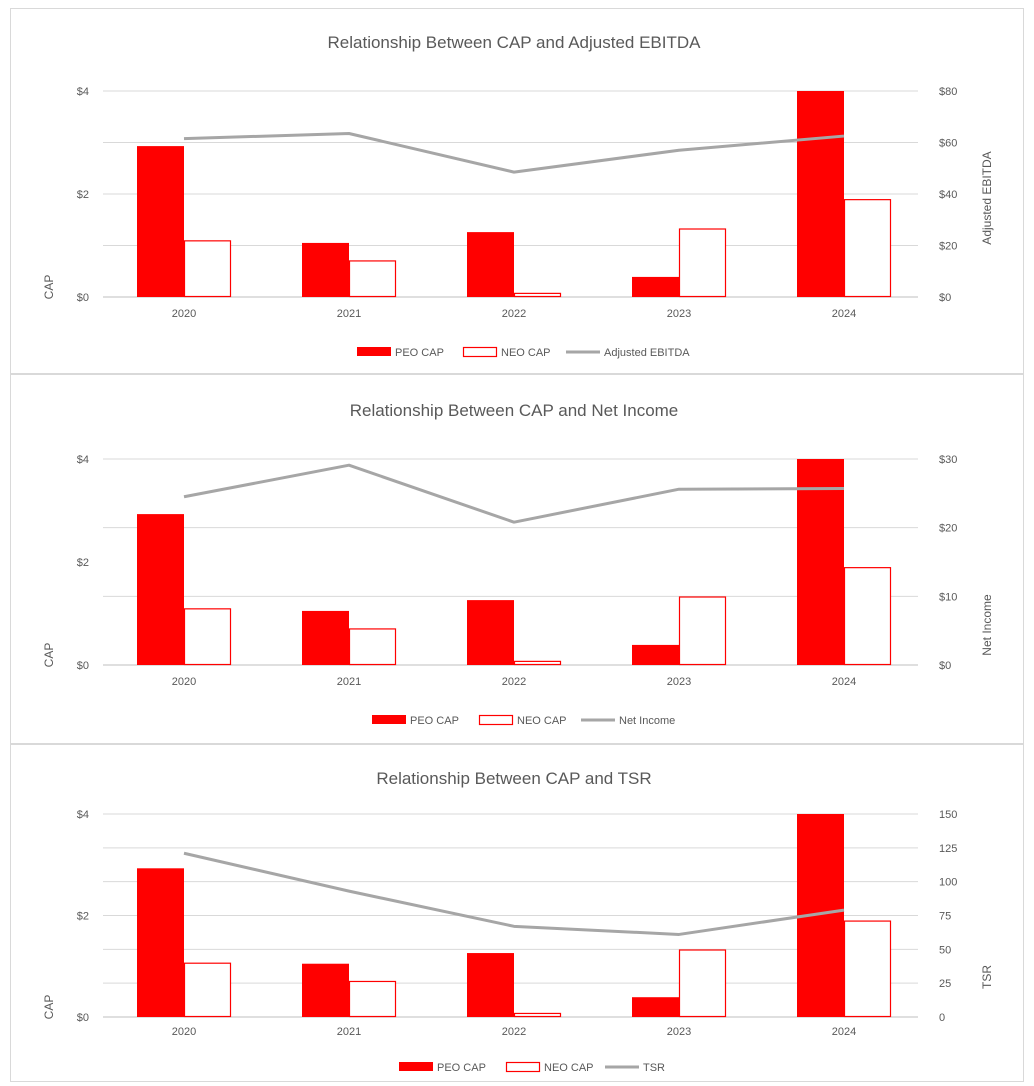 Image resolution: width=1034 pixels, height=1086 pixels. Describe the element at coordinates (945, 984) in the screenshot. I see `right-axis-tick-label: 25` at that location.